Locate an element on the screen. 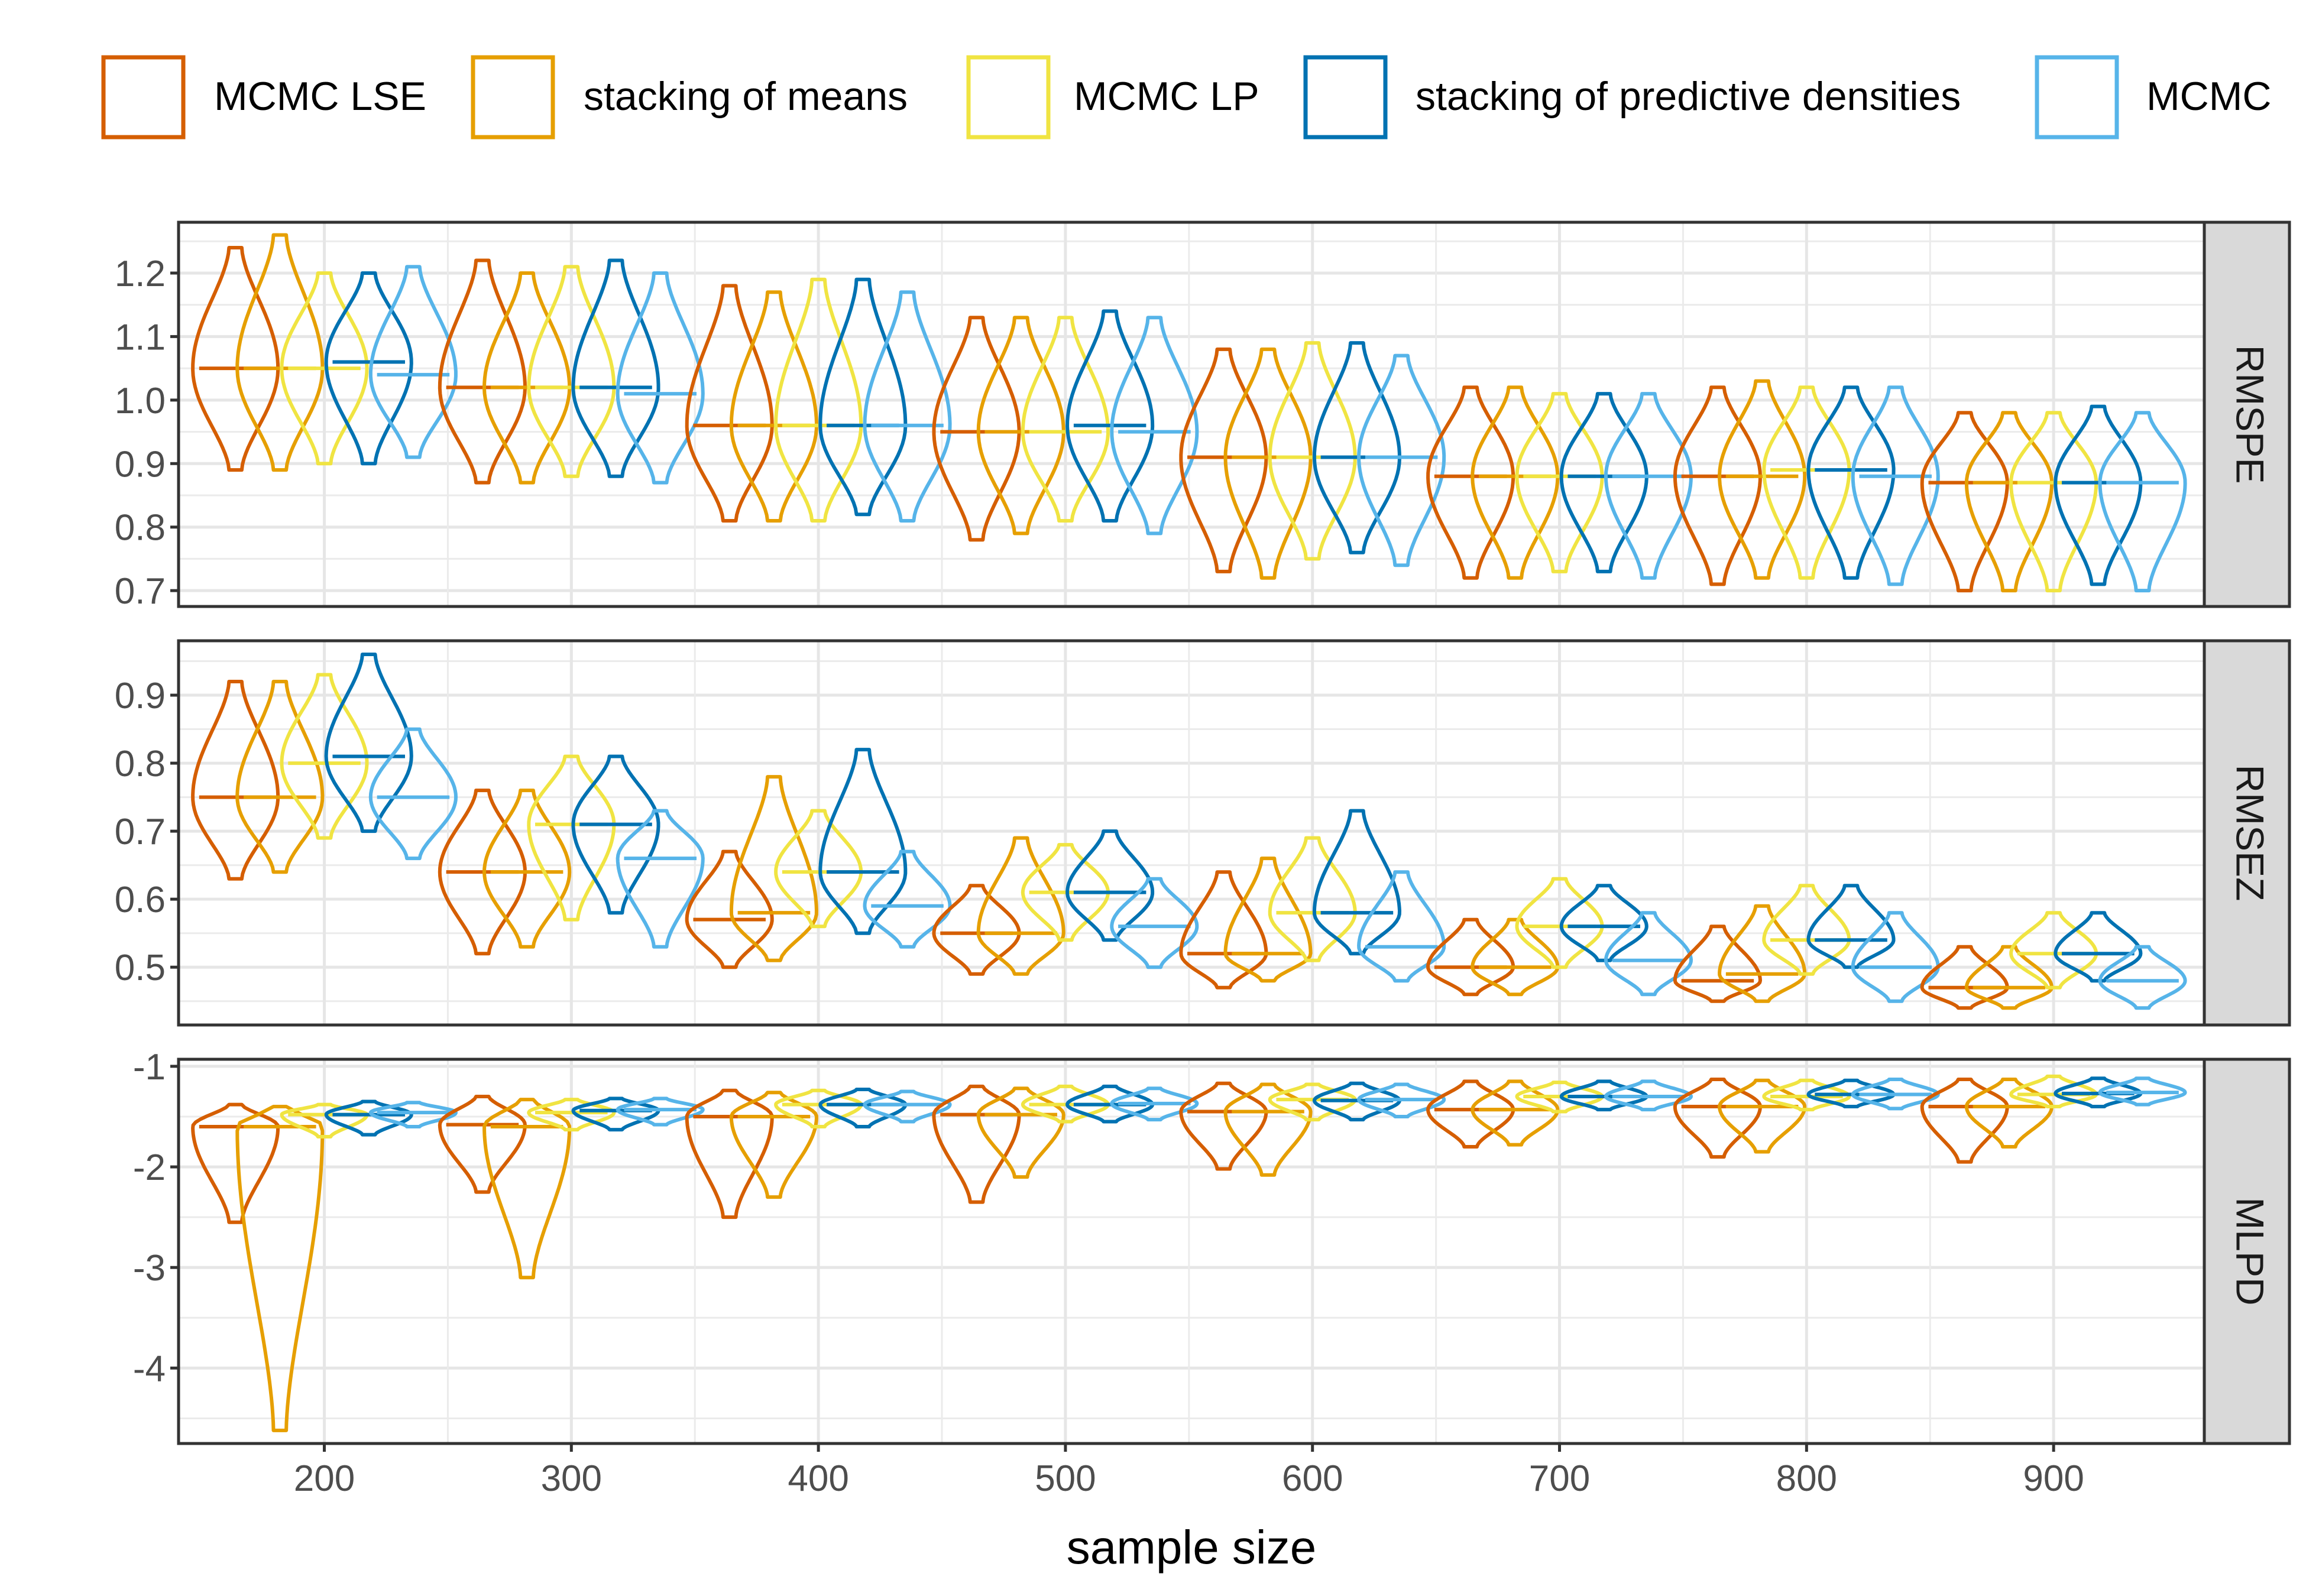 Image resolution: width=2306 pixels, height=1596 pixels. y-tick-label: -2 is located at coordinates (149, 1167).